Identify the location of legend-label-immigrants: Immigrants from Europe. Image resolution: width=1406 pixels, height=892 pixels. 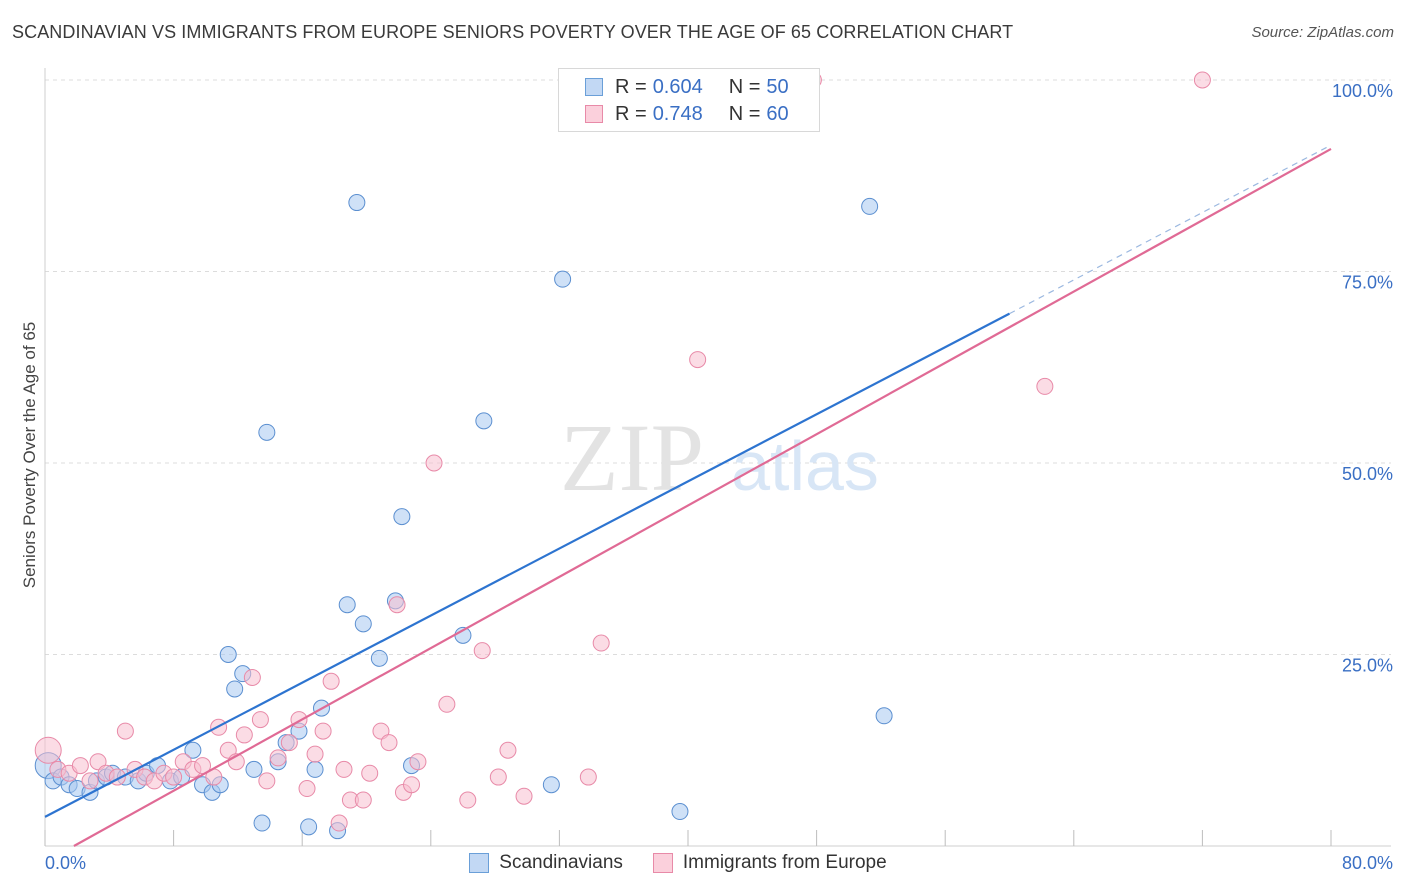
(784, 862).